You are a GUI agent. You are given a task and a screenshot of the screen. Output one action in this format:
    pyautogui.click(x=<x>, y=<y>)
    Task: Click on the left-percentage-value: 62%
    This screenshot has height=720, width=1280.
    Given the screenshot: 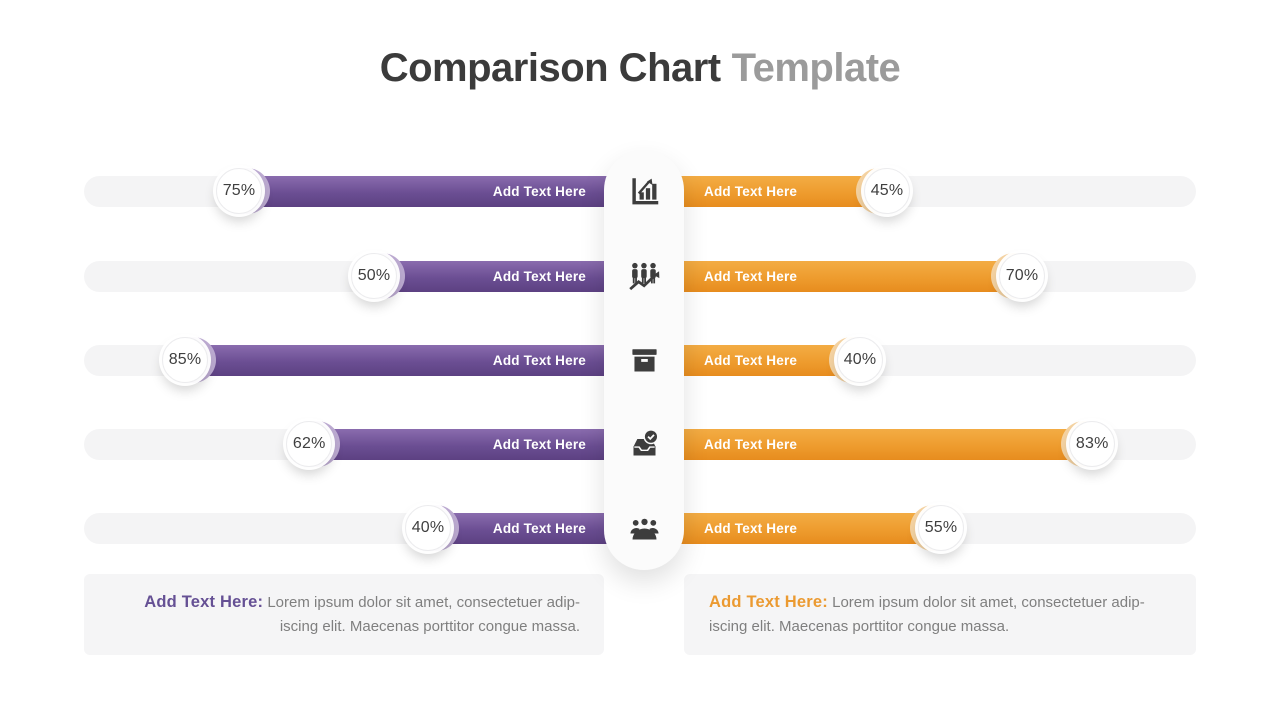 What is the action you would take?
    pyautogui.click(x=309, y=443)
    